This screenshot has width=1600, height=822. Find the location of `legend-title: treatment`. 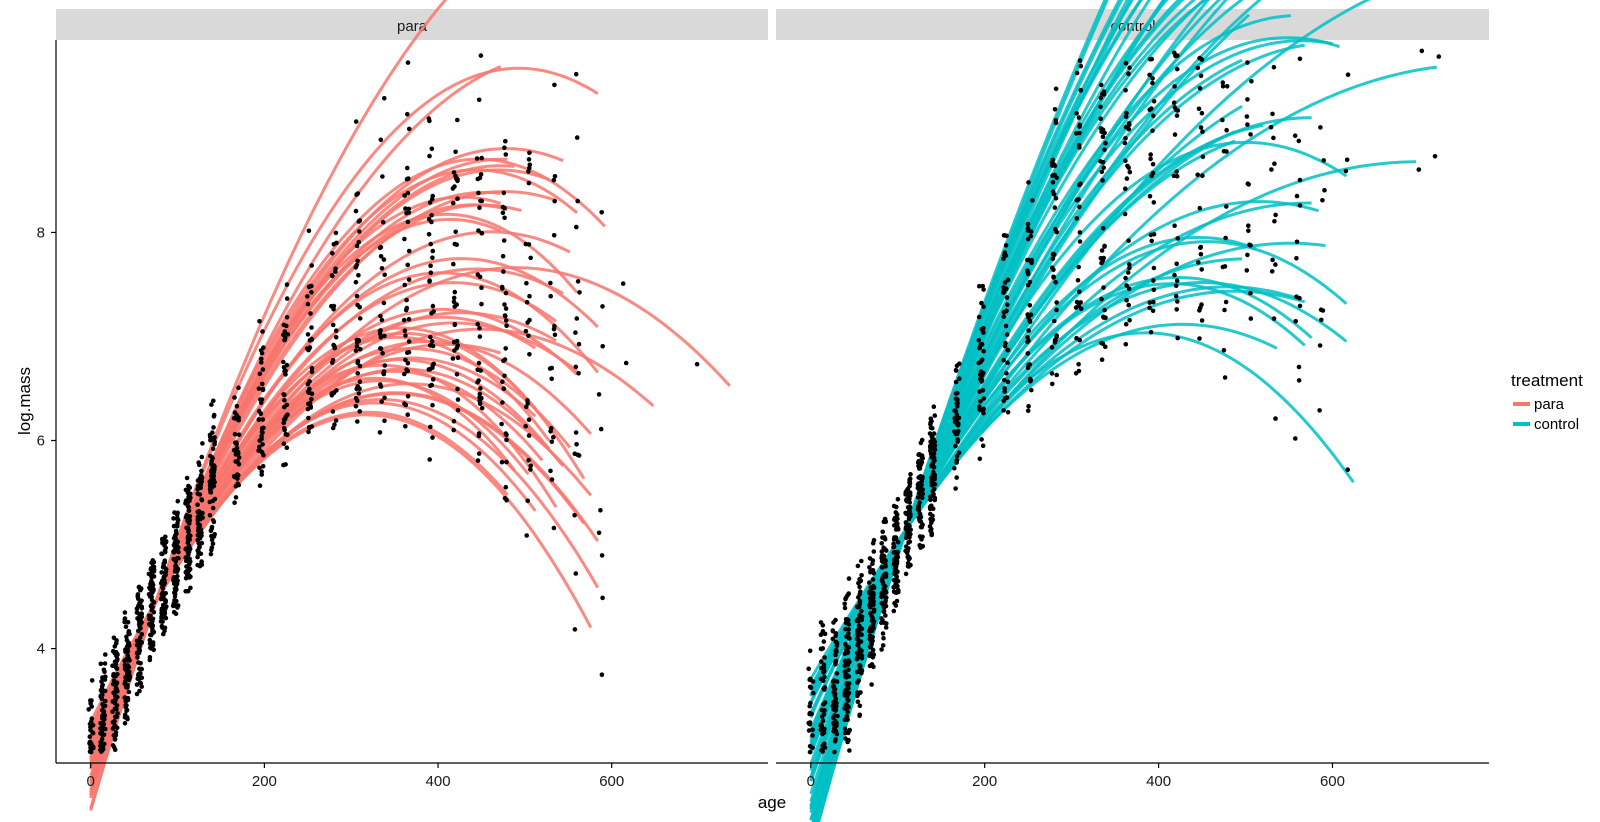

legend-title: treatment is located at coordinates (1547, 380).